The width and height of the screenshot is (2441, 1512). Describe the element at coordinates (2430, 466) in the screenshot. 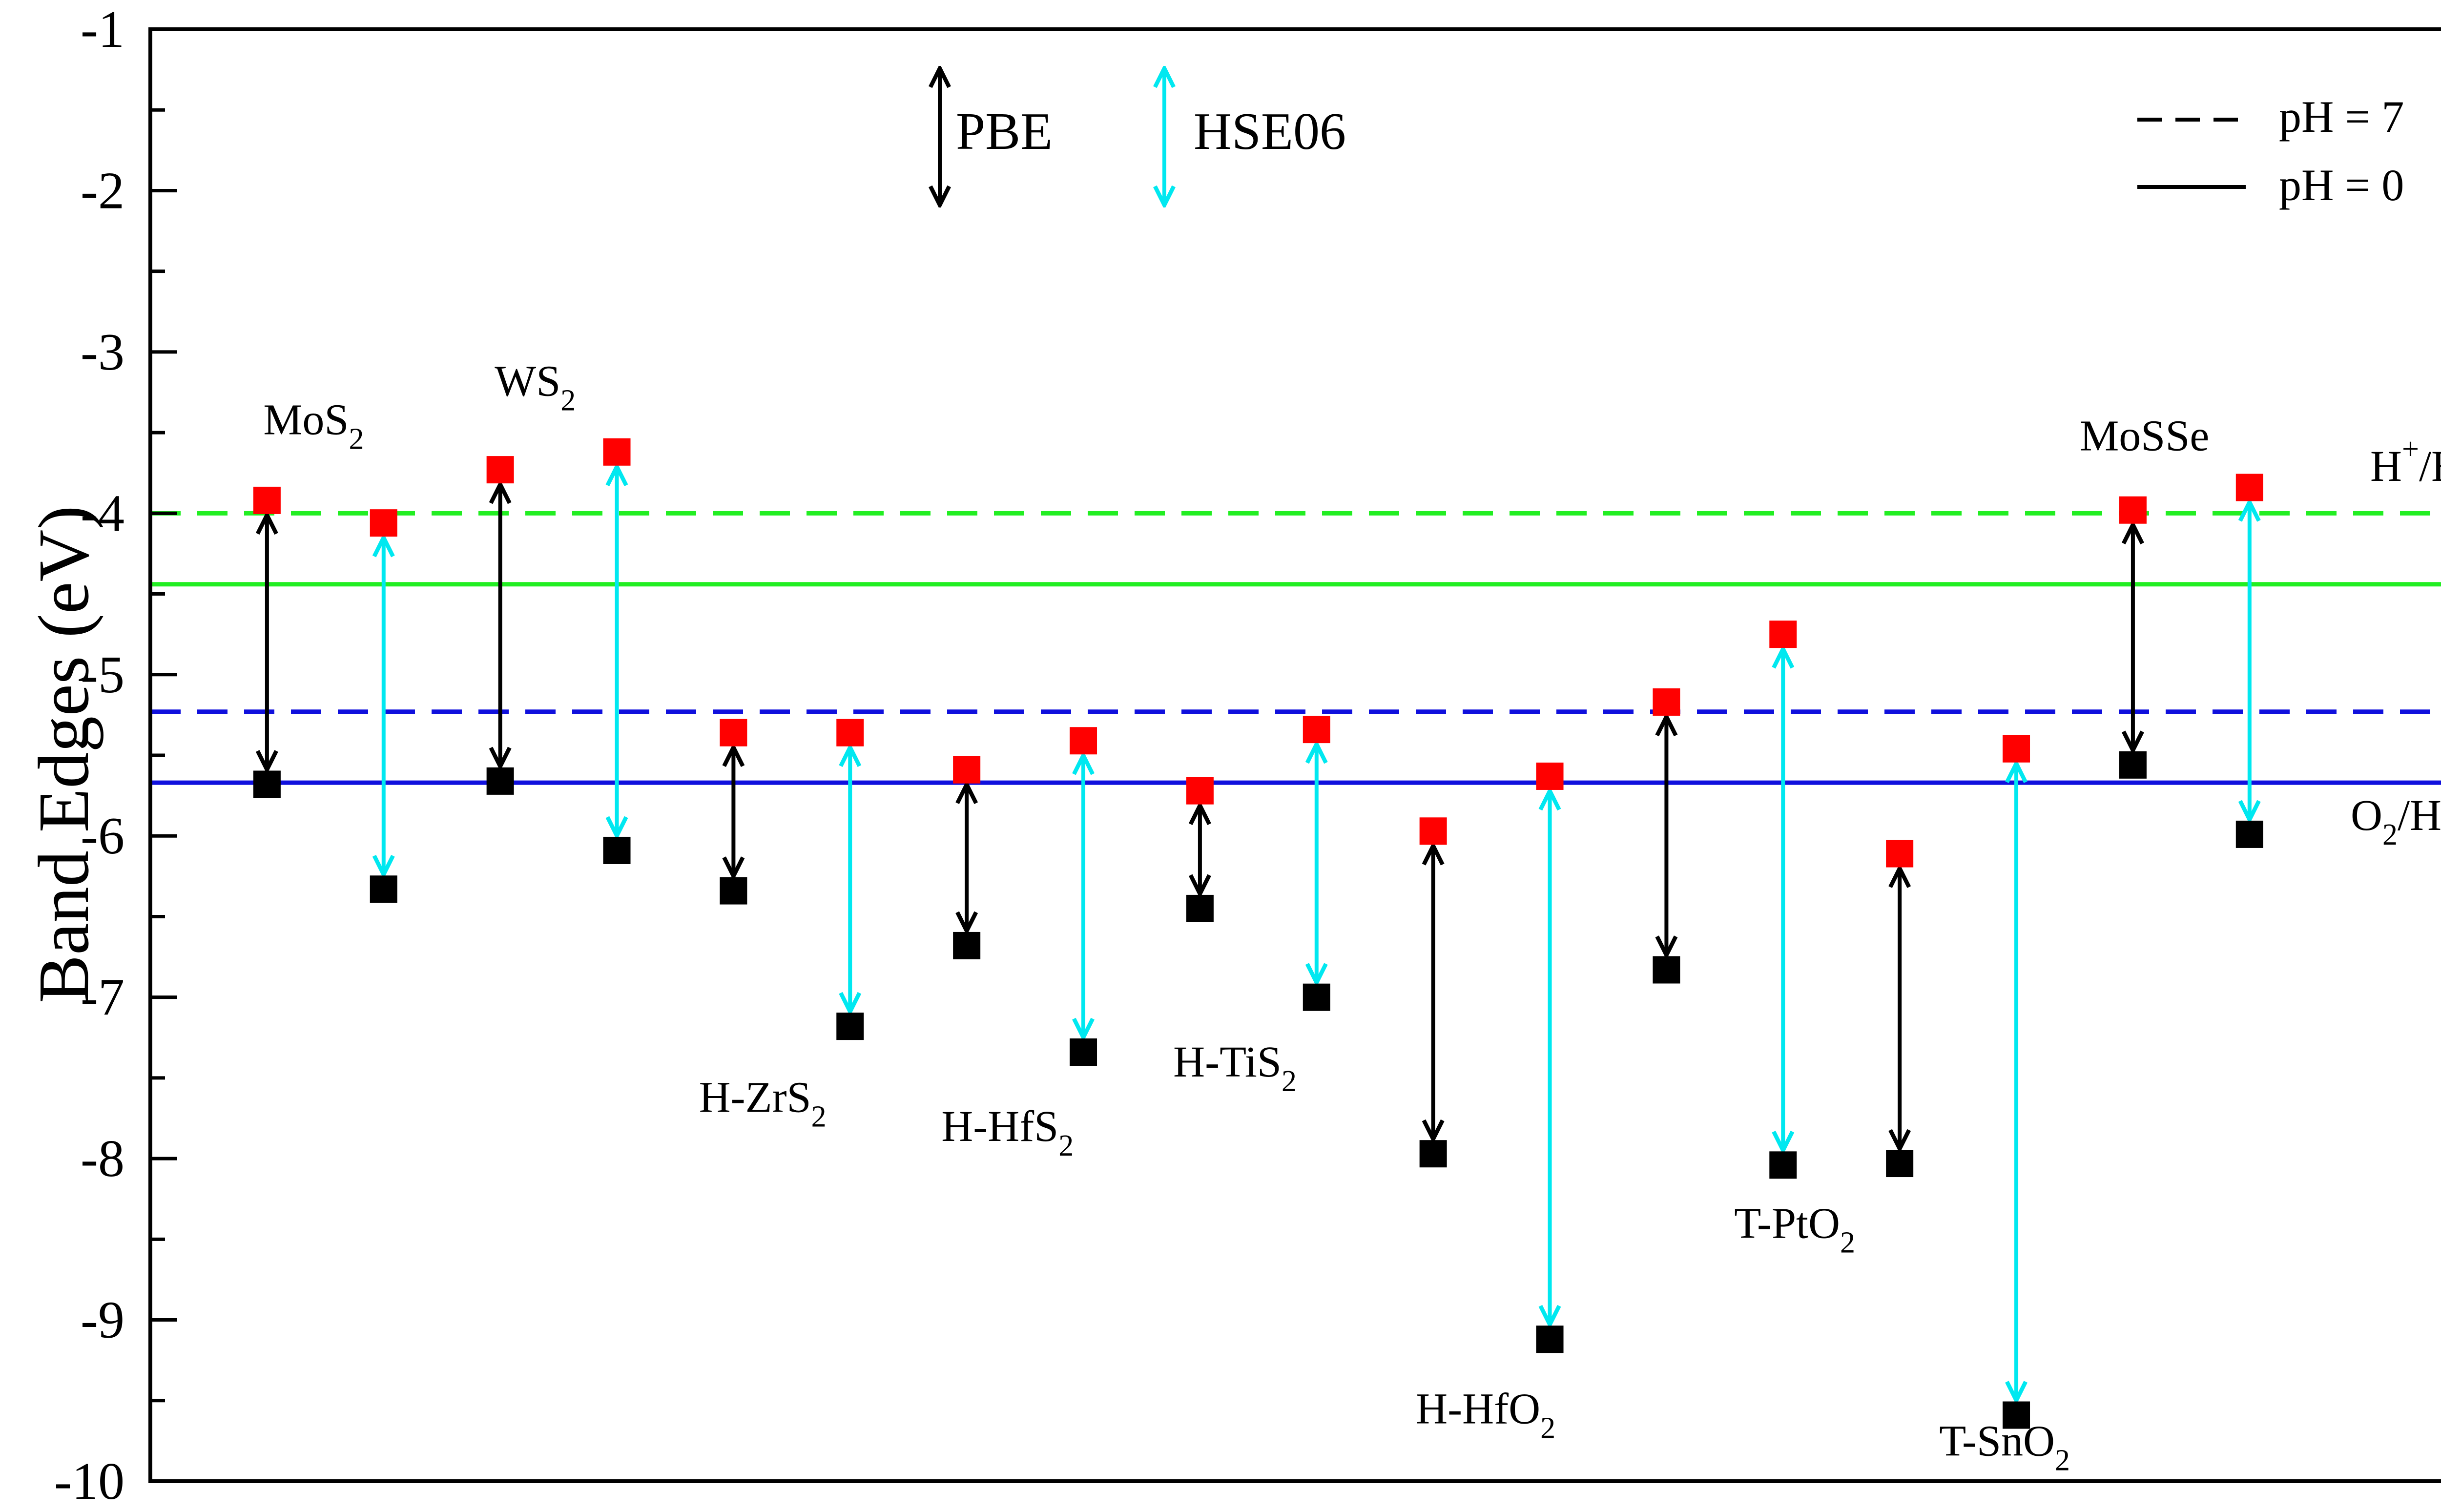

I see `h-label-sep: /H` at that location.